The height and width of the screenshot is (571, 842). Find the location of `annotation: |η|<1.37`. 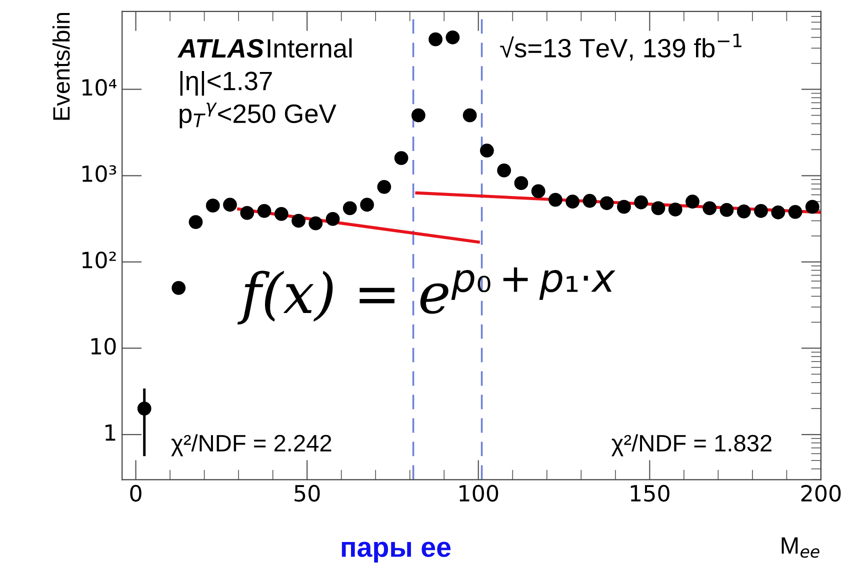

annotation: |η|<1.37 is located at coordinates (226, 83).